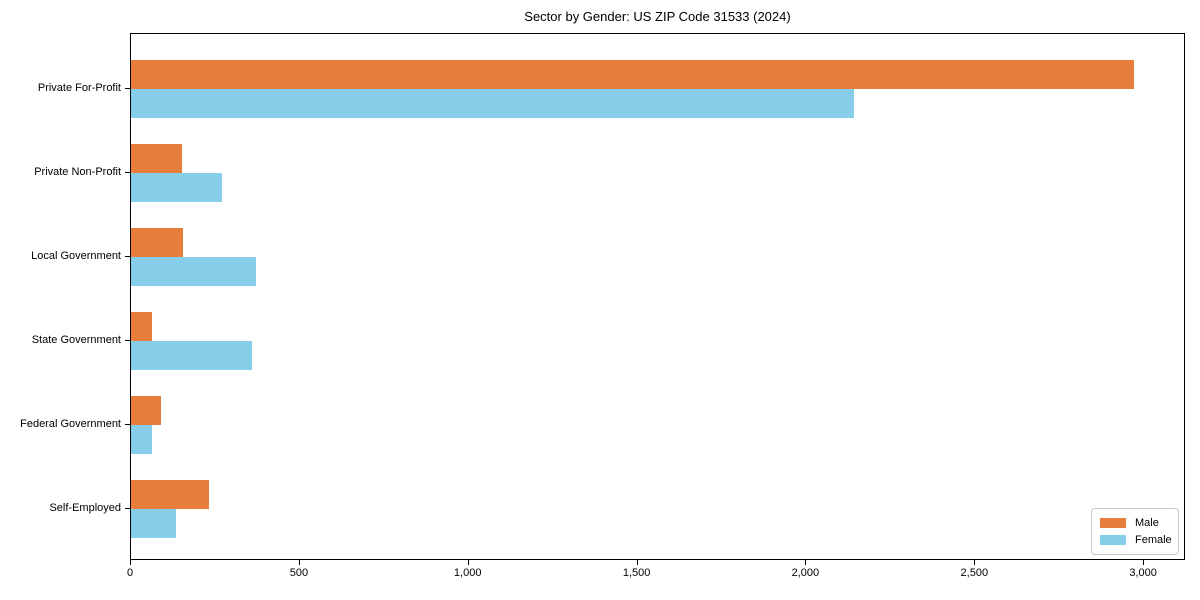 The image size is (1200, 600). What do you see at coordinates (1143, 573) in the screenshot?
I see `x-tick-label-3000: 3,000` at bounding box center [1143, 573].